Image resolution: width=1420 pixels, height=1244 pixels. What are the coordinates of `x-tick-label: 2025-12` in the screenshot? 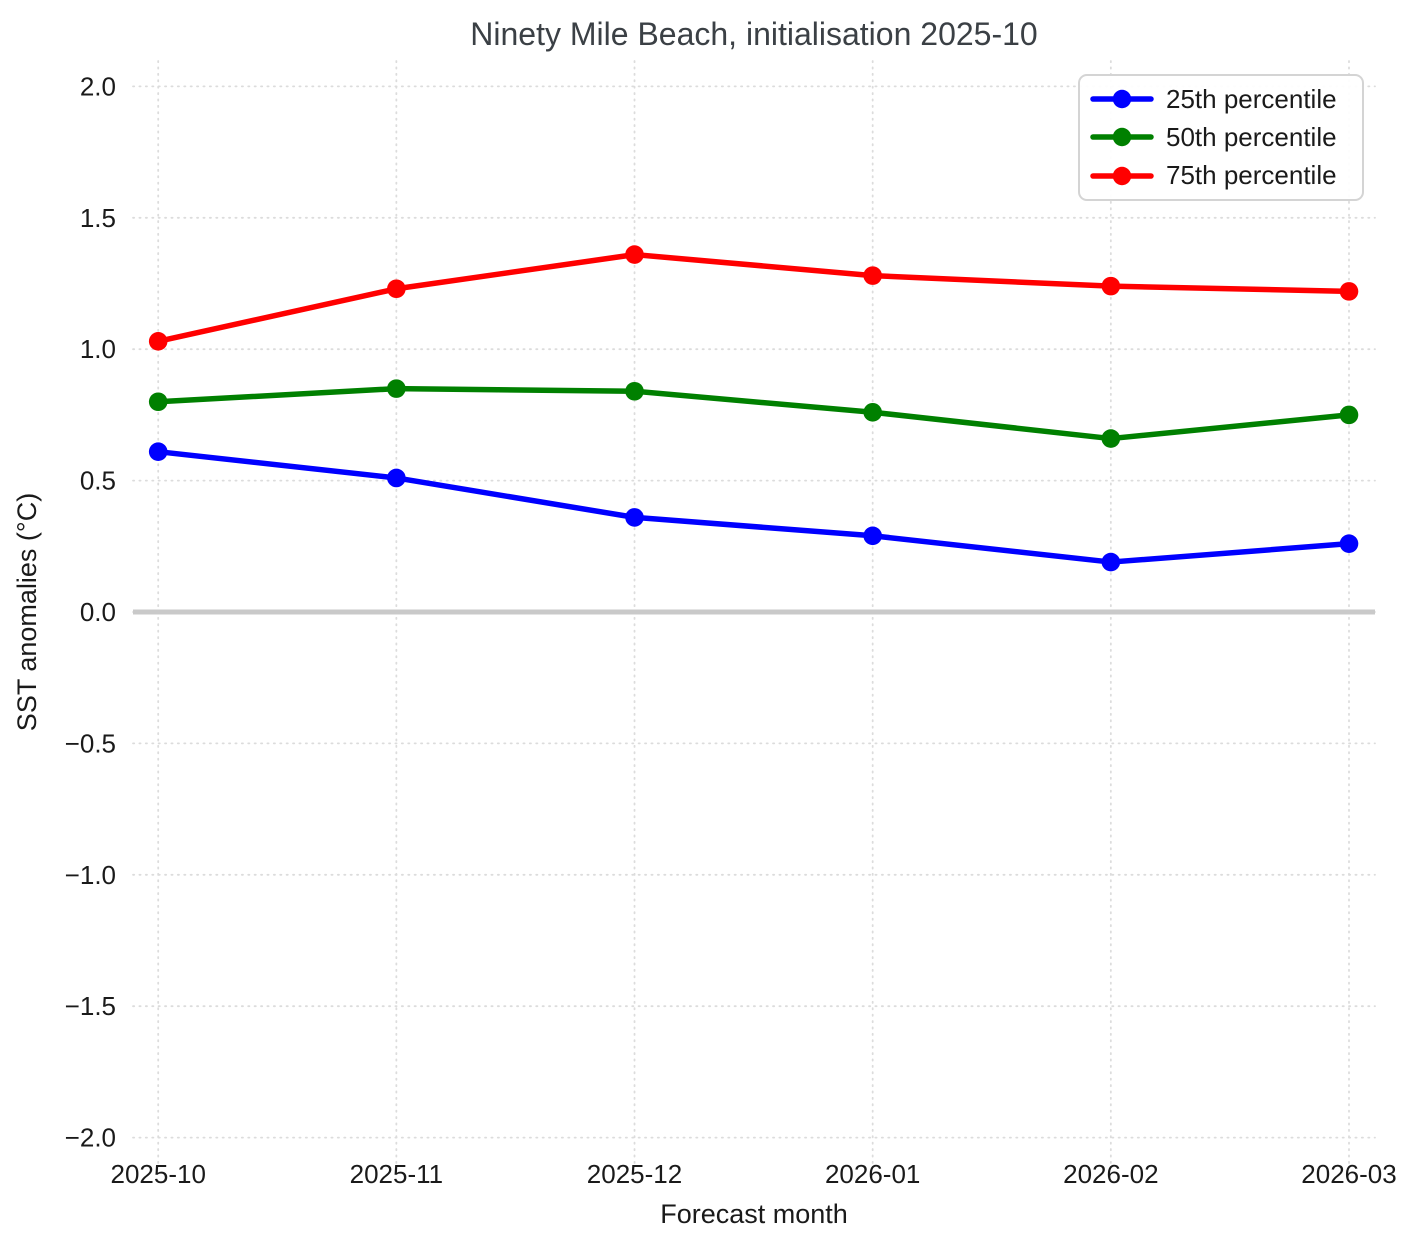 It's located at (634, 1174).